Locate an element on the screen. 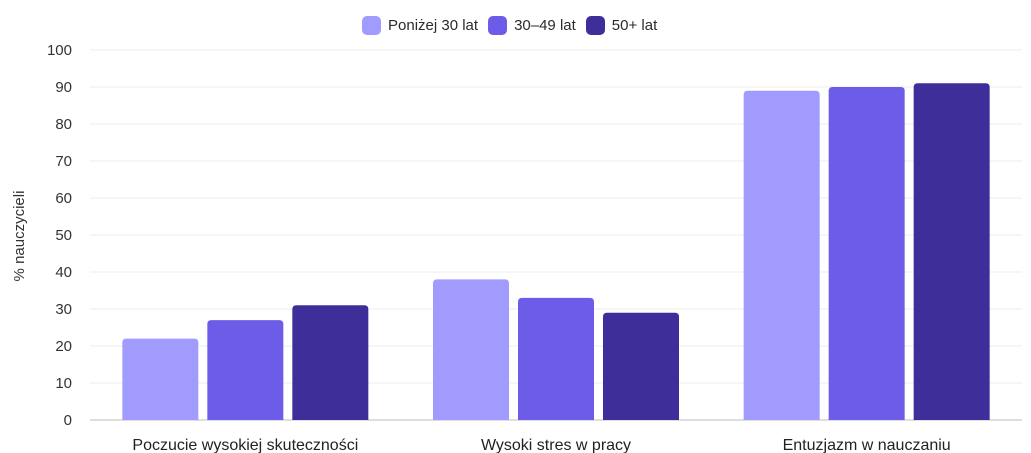 The image size is (1031, 453). bar: Poniżej 30 lat: 22 is located at coordinates (160, 379).